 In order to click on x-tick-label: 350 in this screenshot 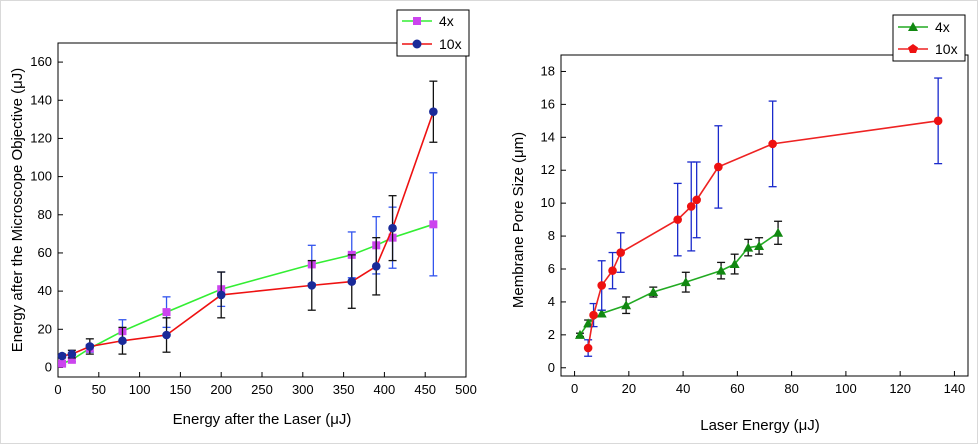, I will do `click(344, 389)`.